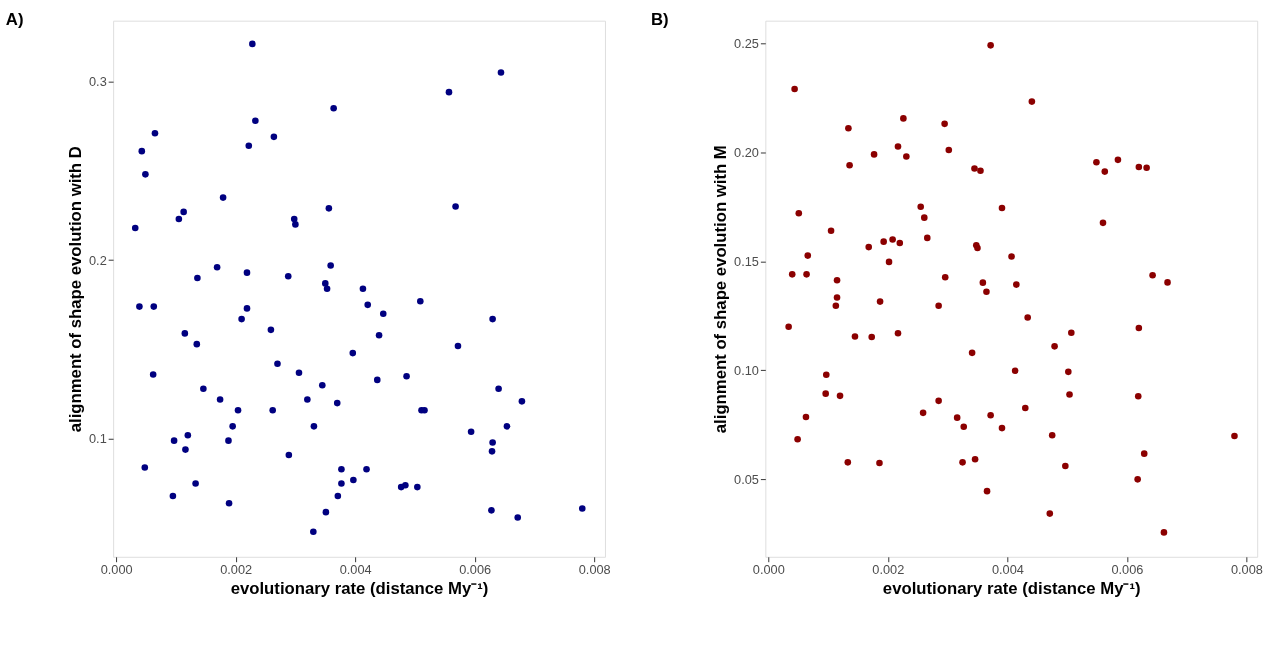  Describe the element at coordinates (76, 289) in the screenshot. I see `y-axis-title: alignment of shape evolution with D` at that location.